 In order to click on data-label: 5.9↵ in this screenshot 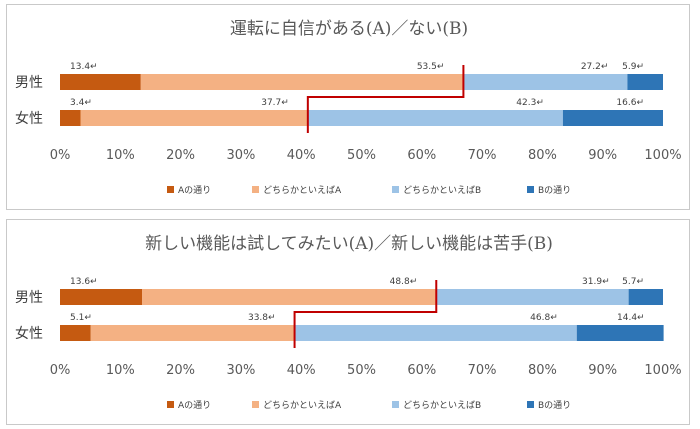, I will do `click(633, 67)`.